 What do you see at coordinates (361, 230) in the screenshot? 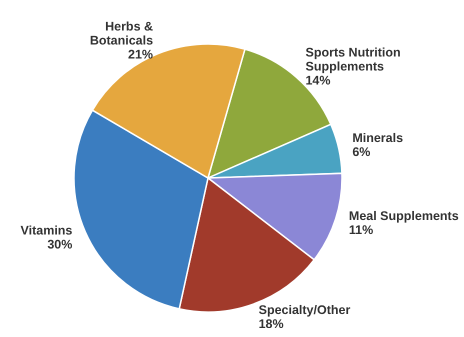
I see `data-label: 11%` at bounding box center [361, 230].